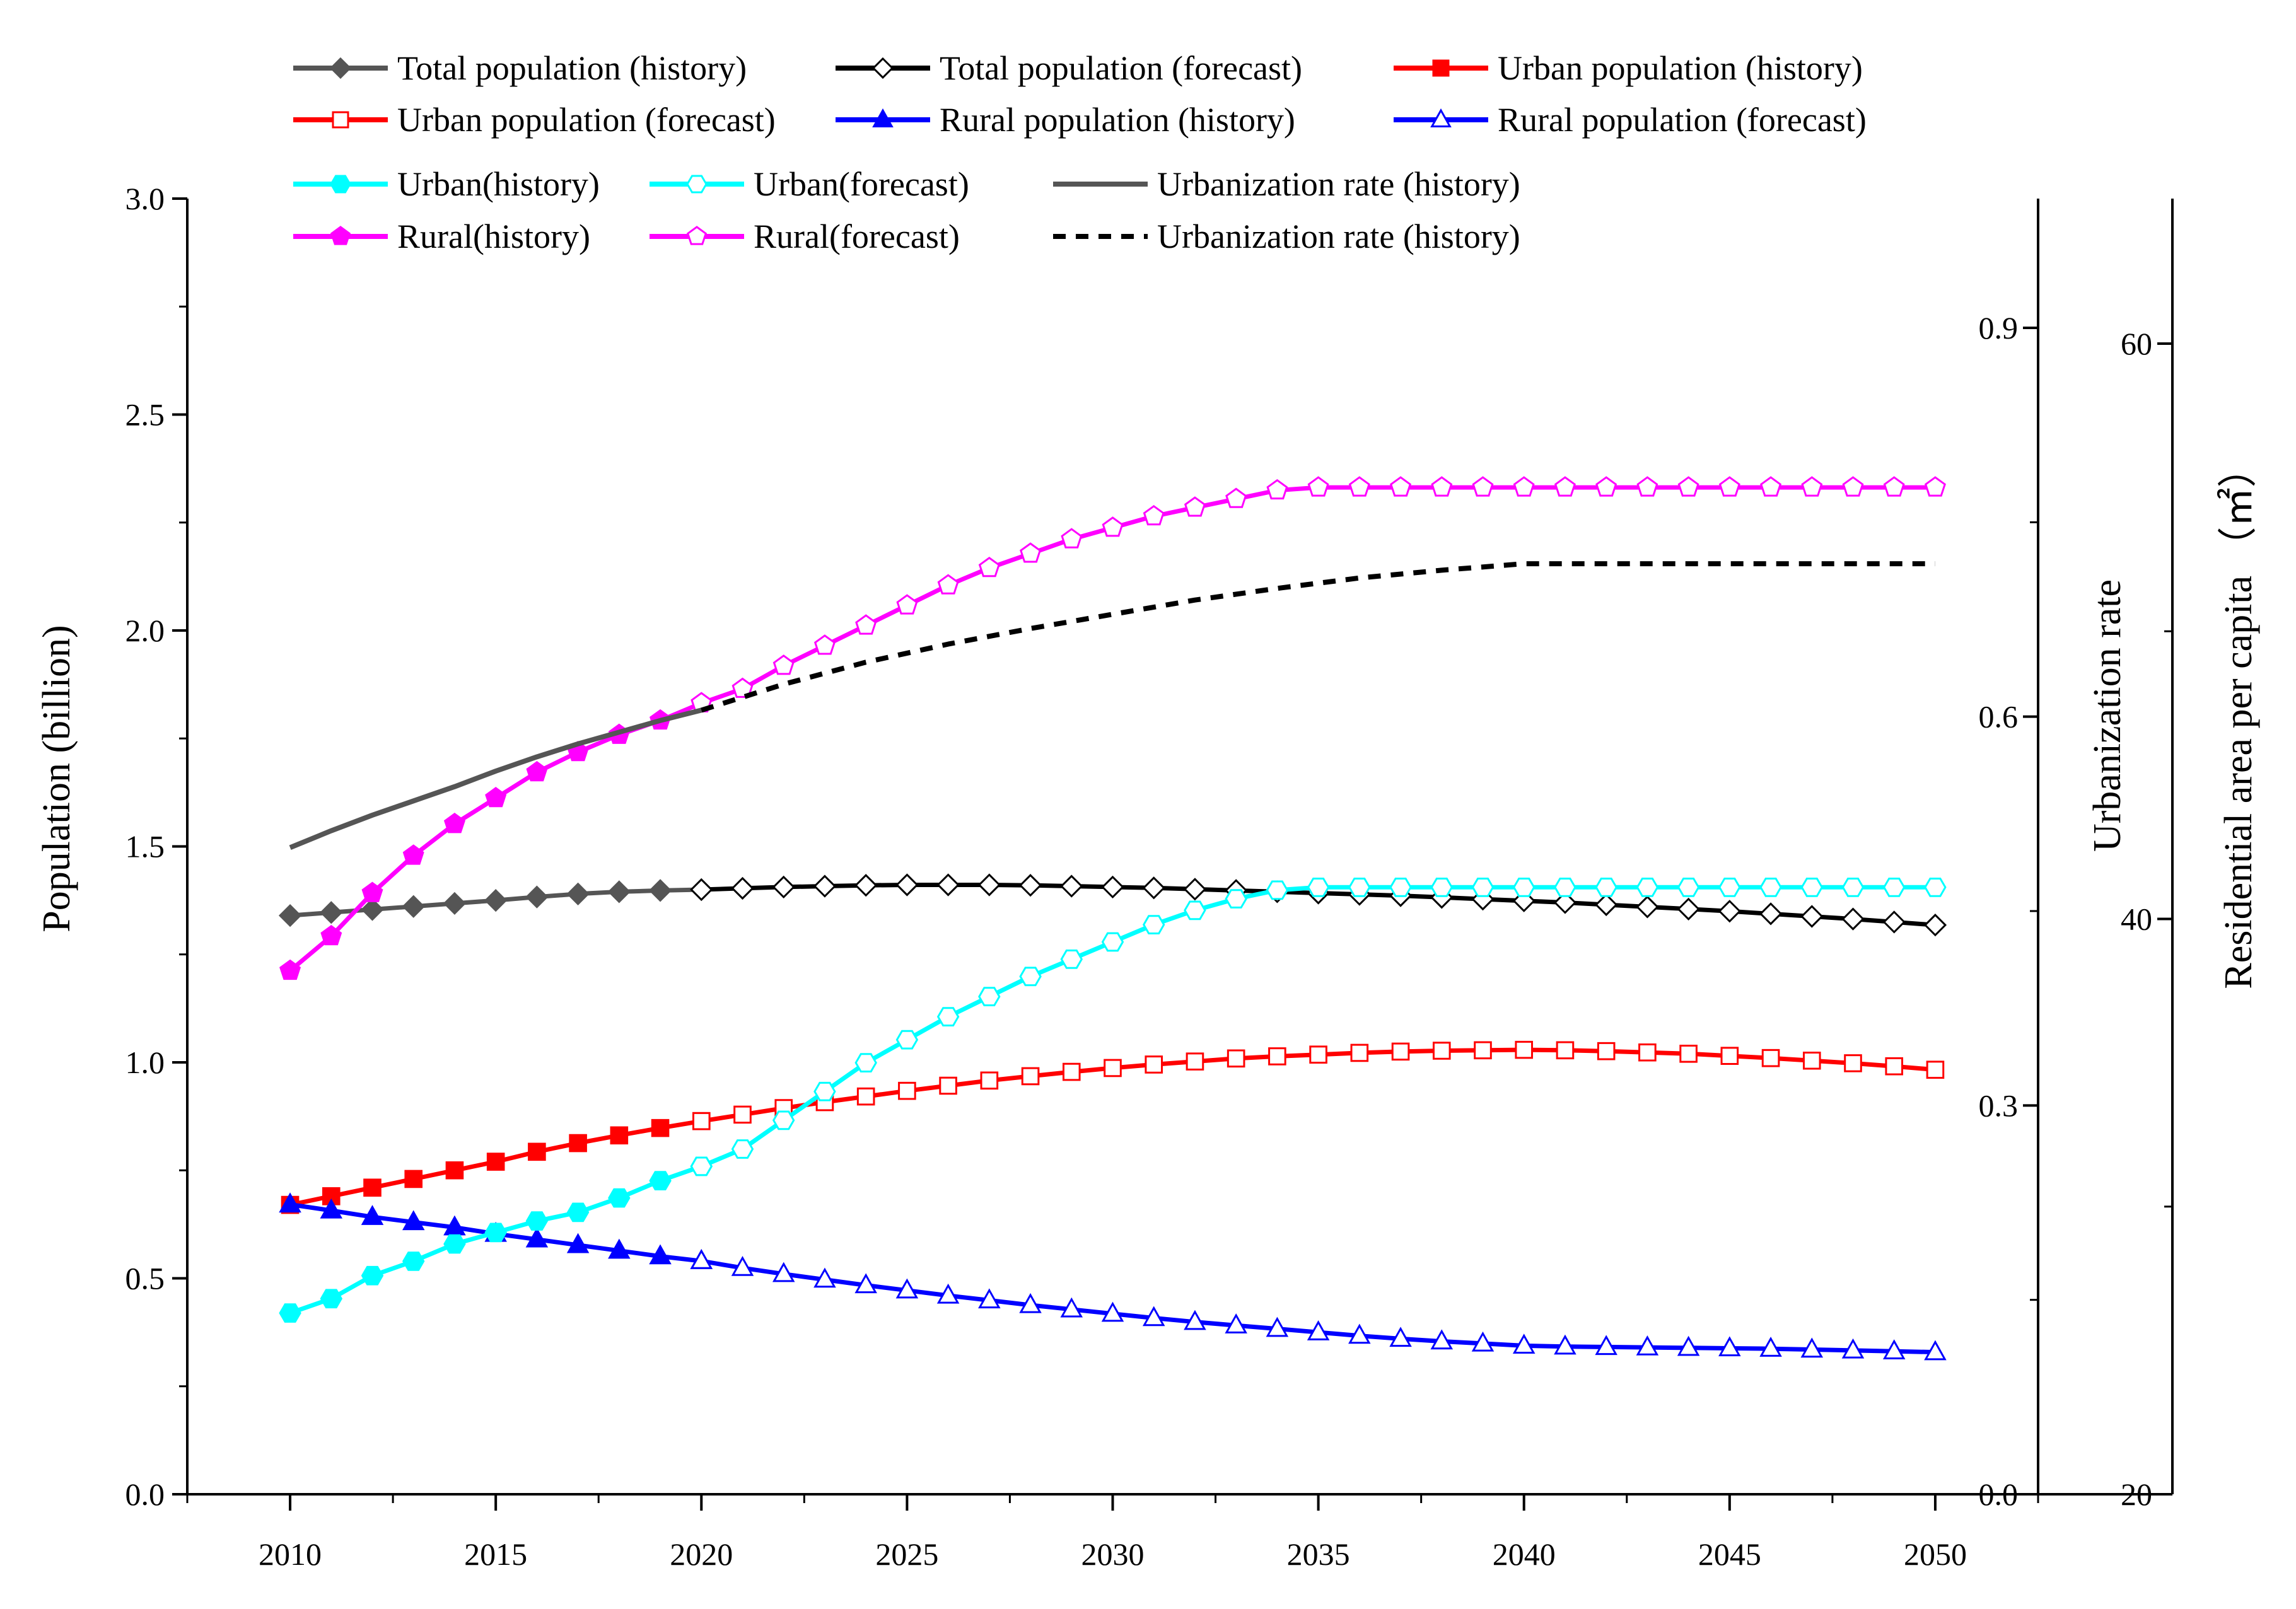 The height and width of the screenshot is (1609, 2296). I want to click on y2-tick-label: 0.6, so click(1999, 717).